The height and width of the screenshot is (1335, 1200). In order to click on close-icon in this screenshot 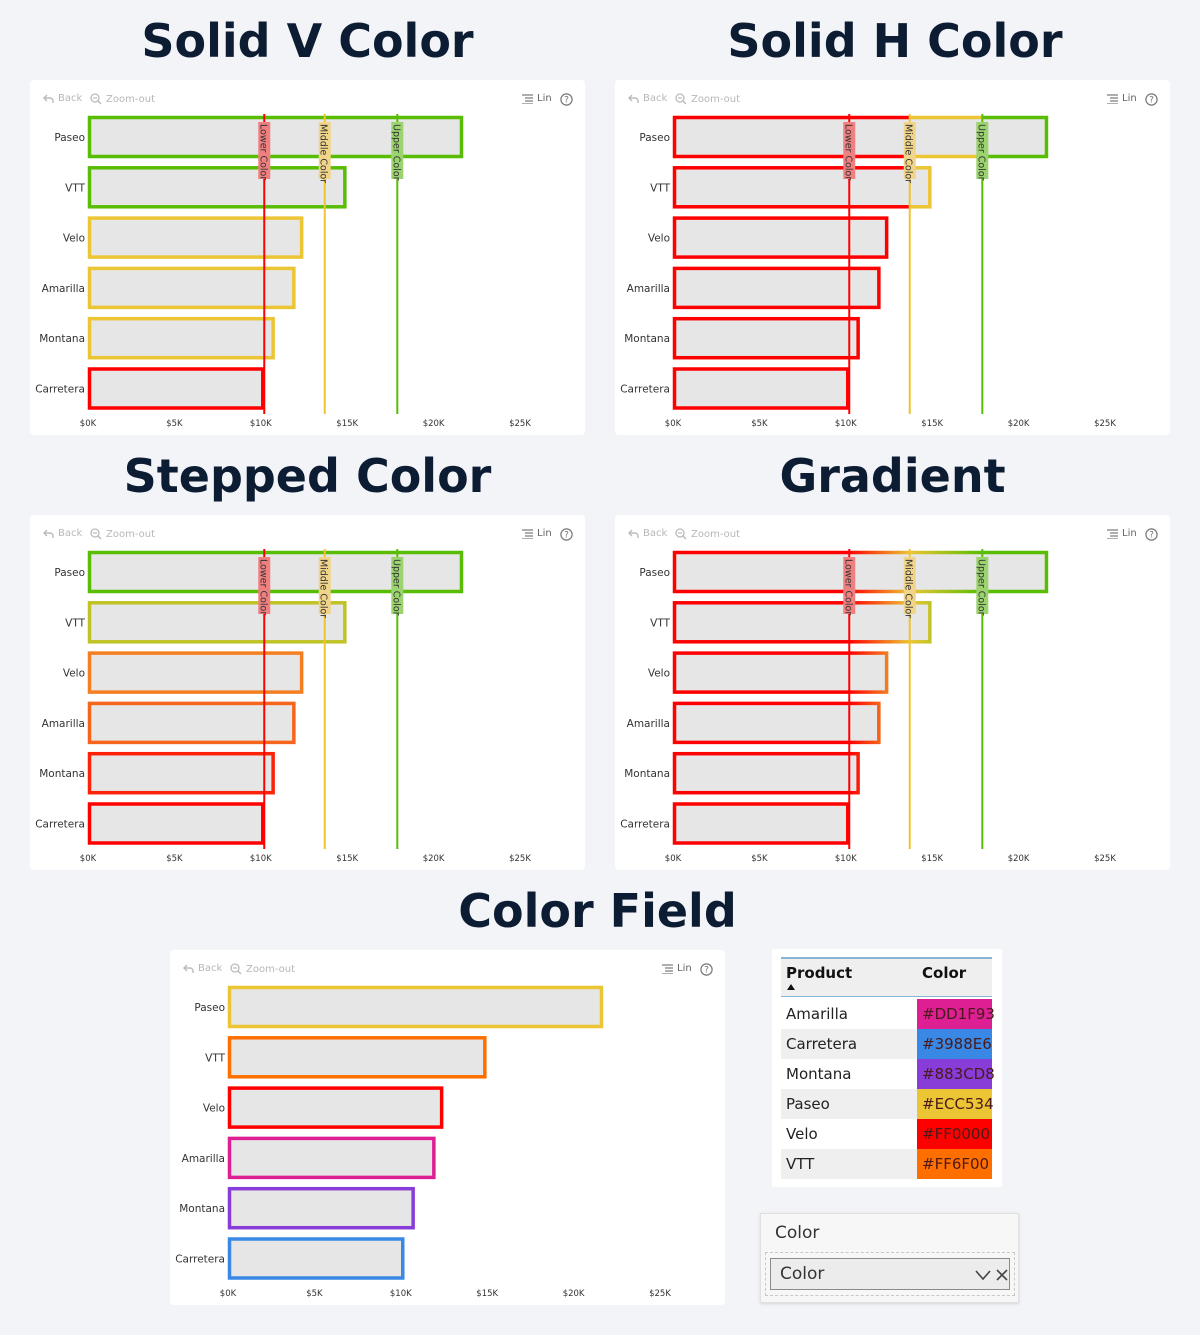, I will do `click(1002, 1275)`.